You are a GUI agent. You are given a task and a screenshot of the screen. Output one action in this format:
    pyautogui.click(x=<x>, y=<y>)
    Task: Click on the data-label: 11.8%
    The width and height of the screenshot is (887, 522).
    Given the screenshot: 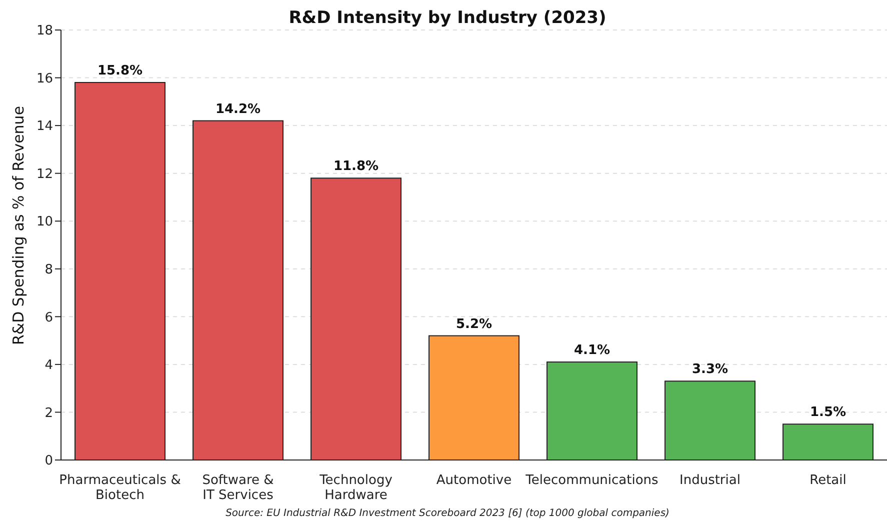 What is the action you would take?
    pyautogui.click(x=356, y=166)
    